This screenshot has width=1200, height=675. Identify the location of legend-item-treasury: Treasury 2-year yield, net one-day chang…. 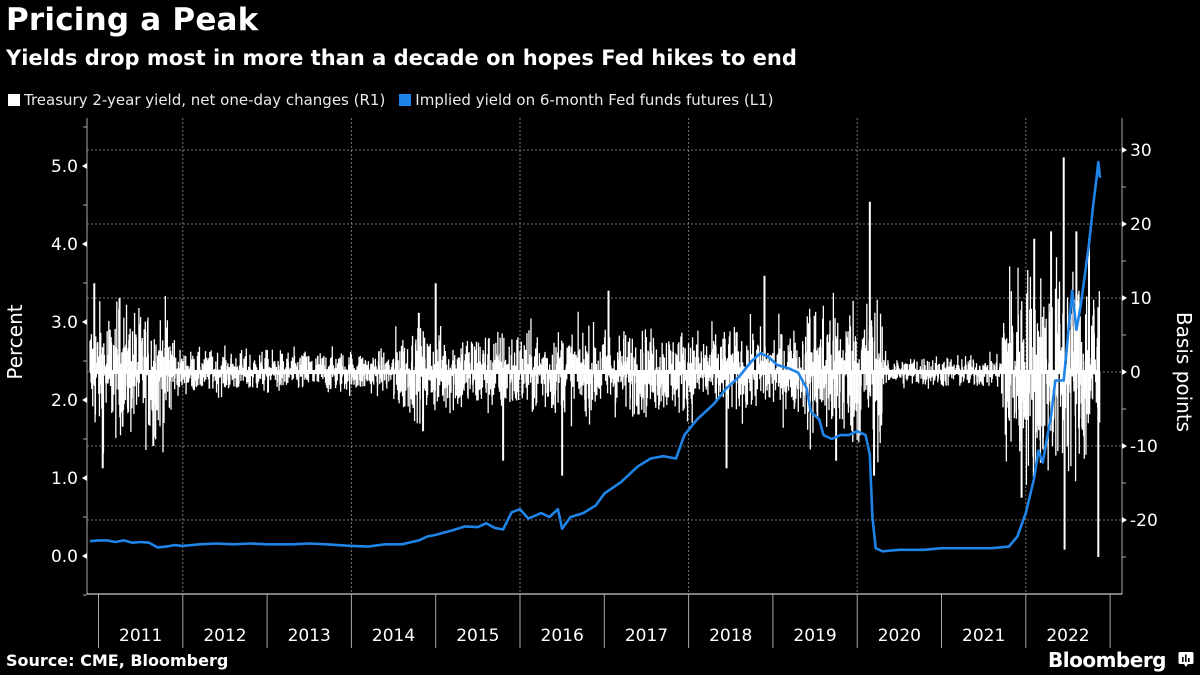
(196, 100).